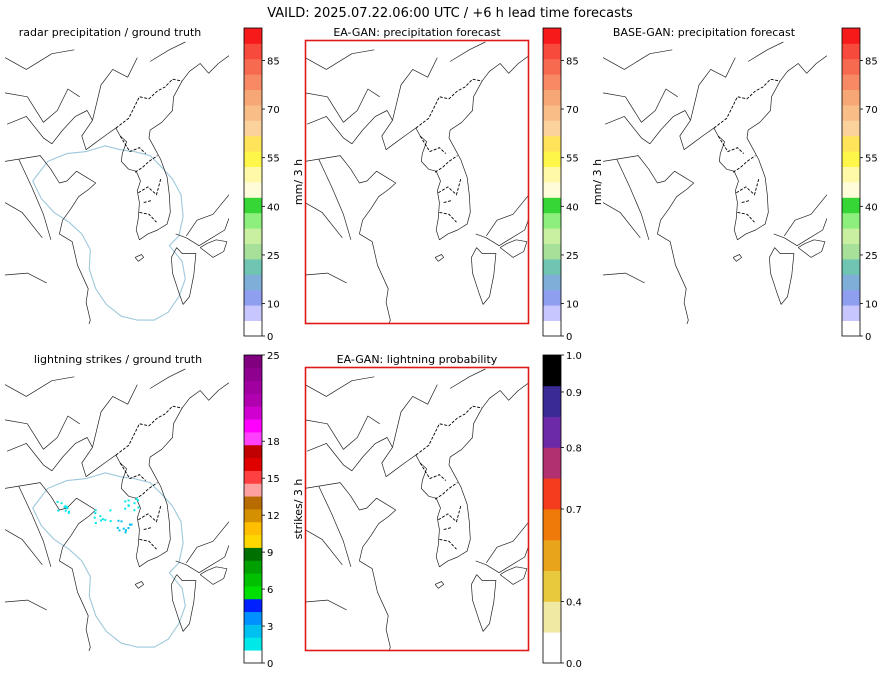 The height and width of the screenshot is (674, 892). What do you see at coordinates (572, 305) in the screenshot?
I see `precip-colorbar-2-tick-label-1: 10` at bounding box center [572, 305].